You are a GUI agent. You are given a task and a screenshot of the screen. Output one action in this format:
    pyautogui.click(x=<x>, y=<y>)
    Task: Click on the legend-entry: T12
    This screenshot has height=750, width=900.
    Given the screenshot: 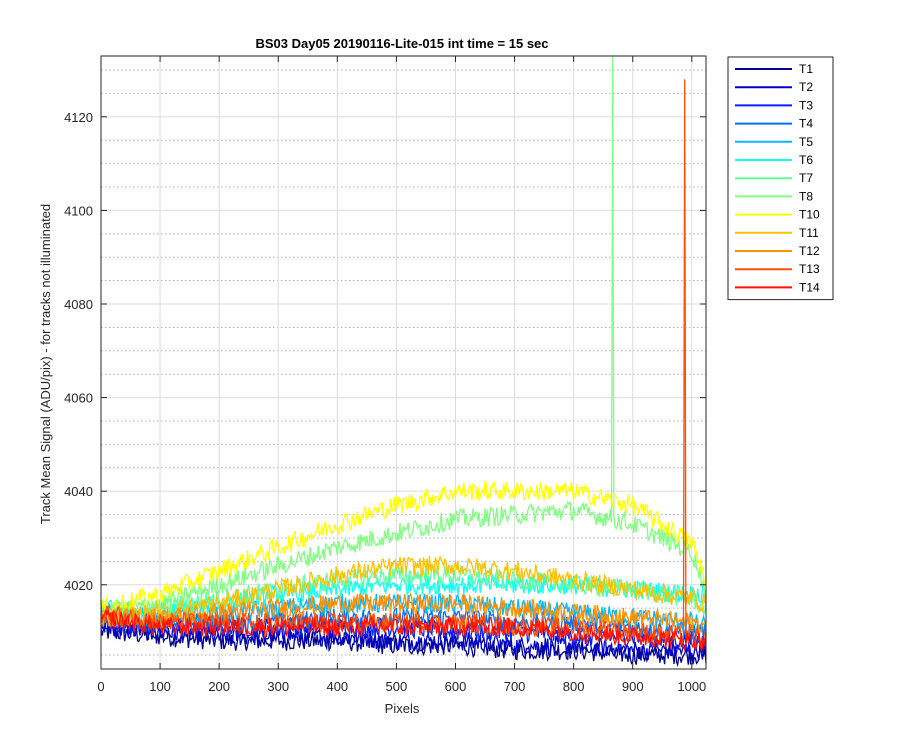 What is the action you would take?
    pyautogui.click(x=809, y=251)
    